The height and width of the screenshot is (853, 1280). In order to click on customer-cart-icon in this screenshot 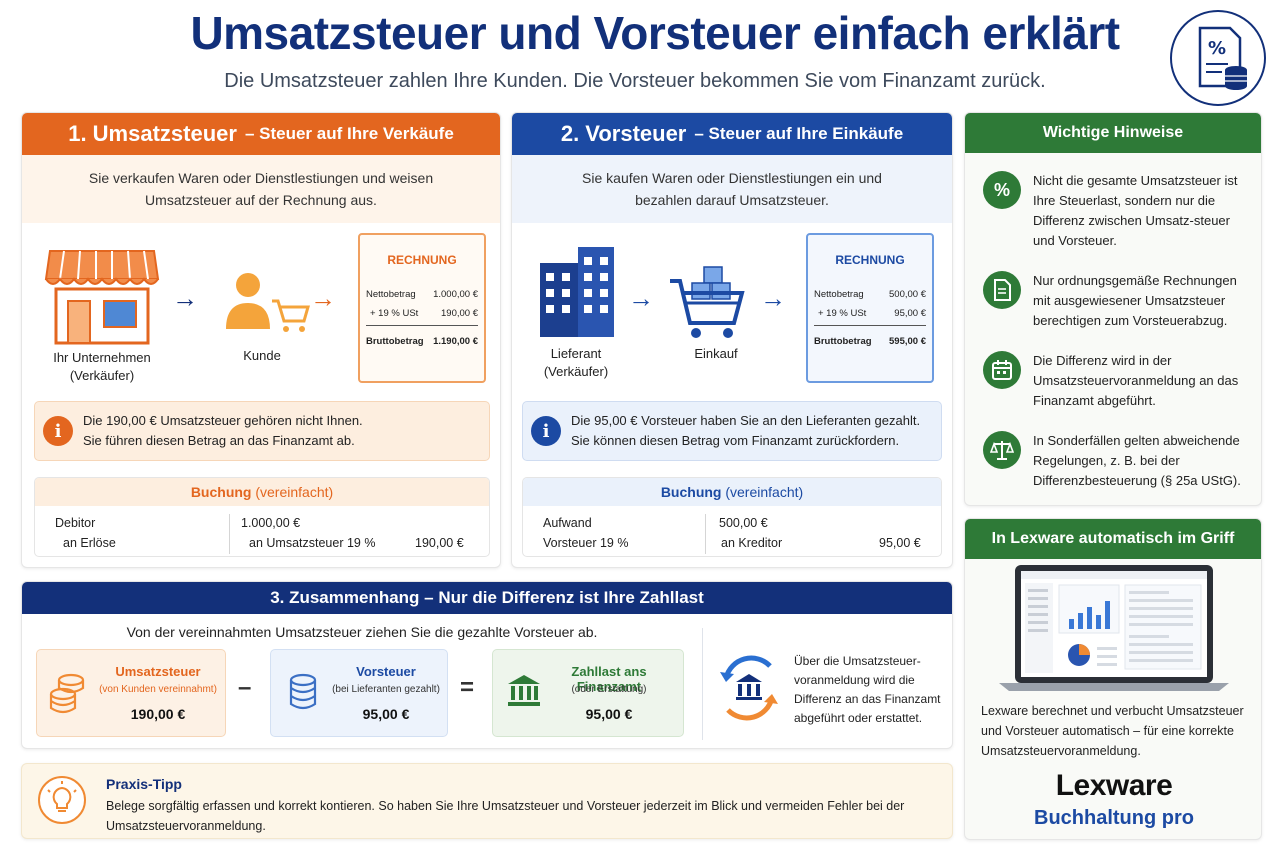, I will do `click(267, 306)`.